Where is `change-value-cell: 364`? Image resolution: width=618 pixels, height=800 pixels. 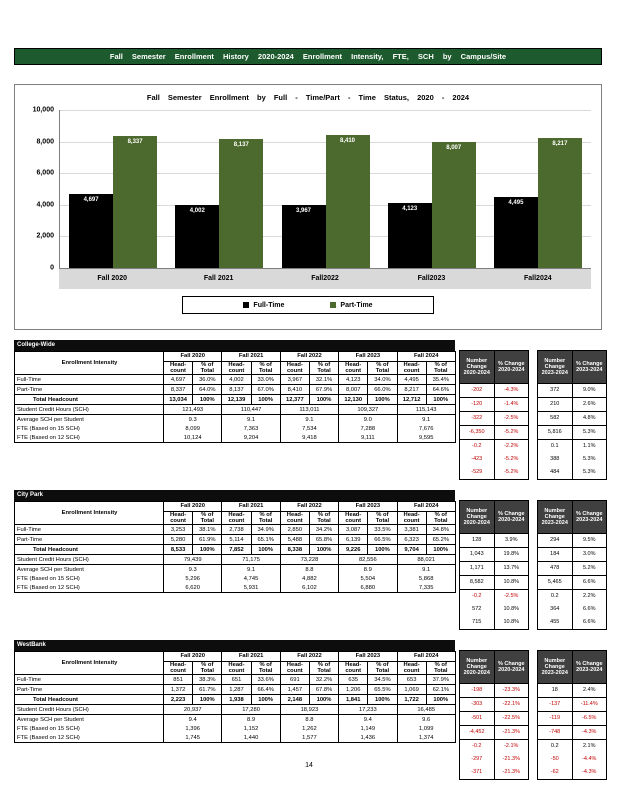
change-value-cell: 364 is located at coordinates (555, 609).